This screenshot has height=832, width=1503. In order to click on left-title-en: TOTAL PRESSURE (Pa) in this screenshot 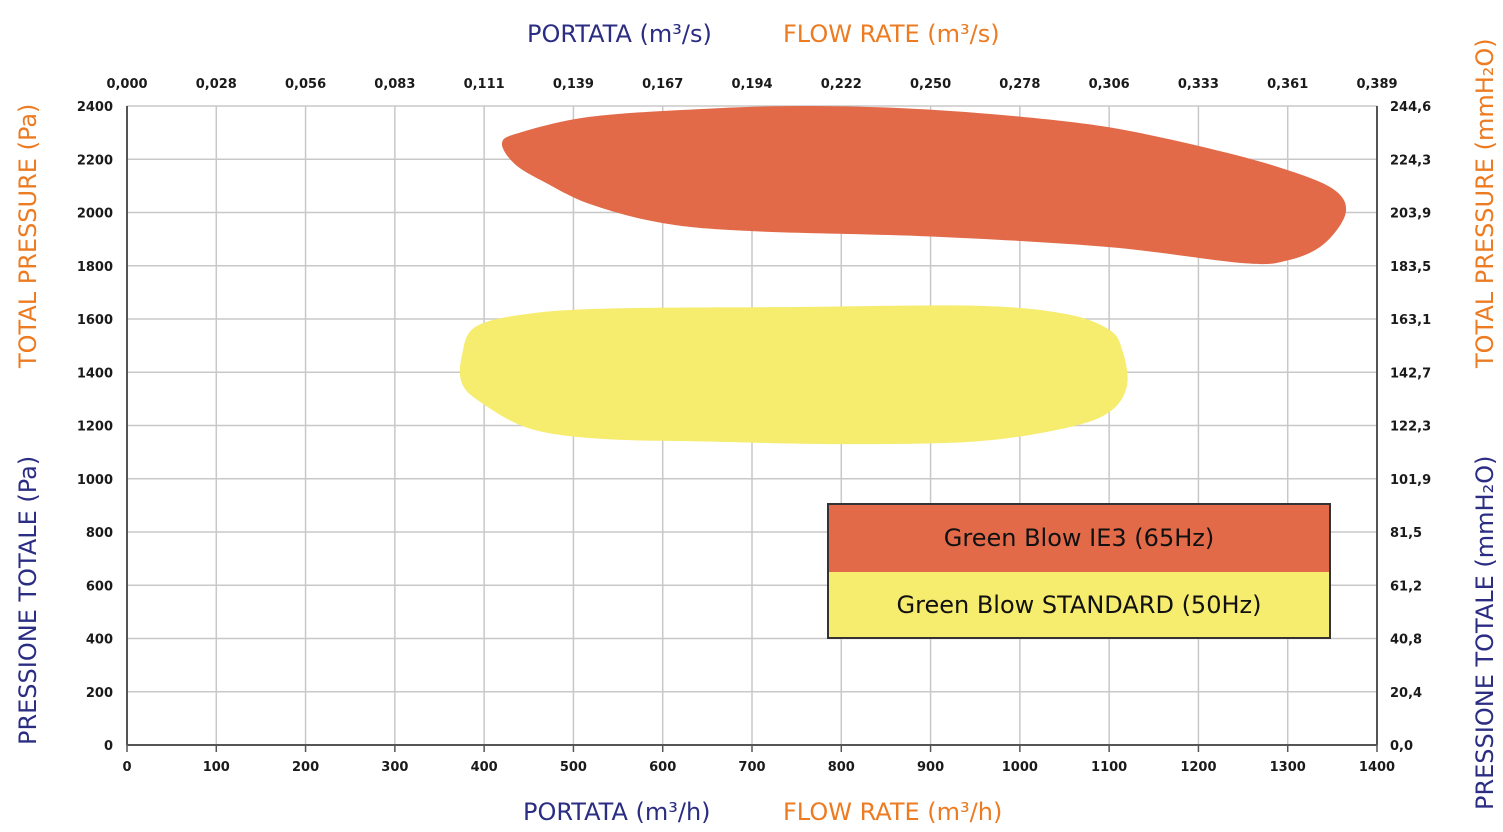, I will do `click(28, 236)`.